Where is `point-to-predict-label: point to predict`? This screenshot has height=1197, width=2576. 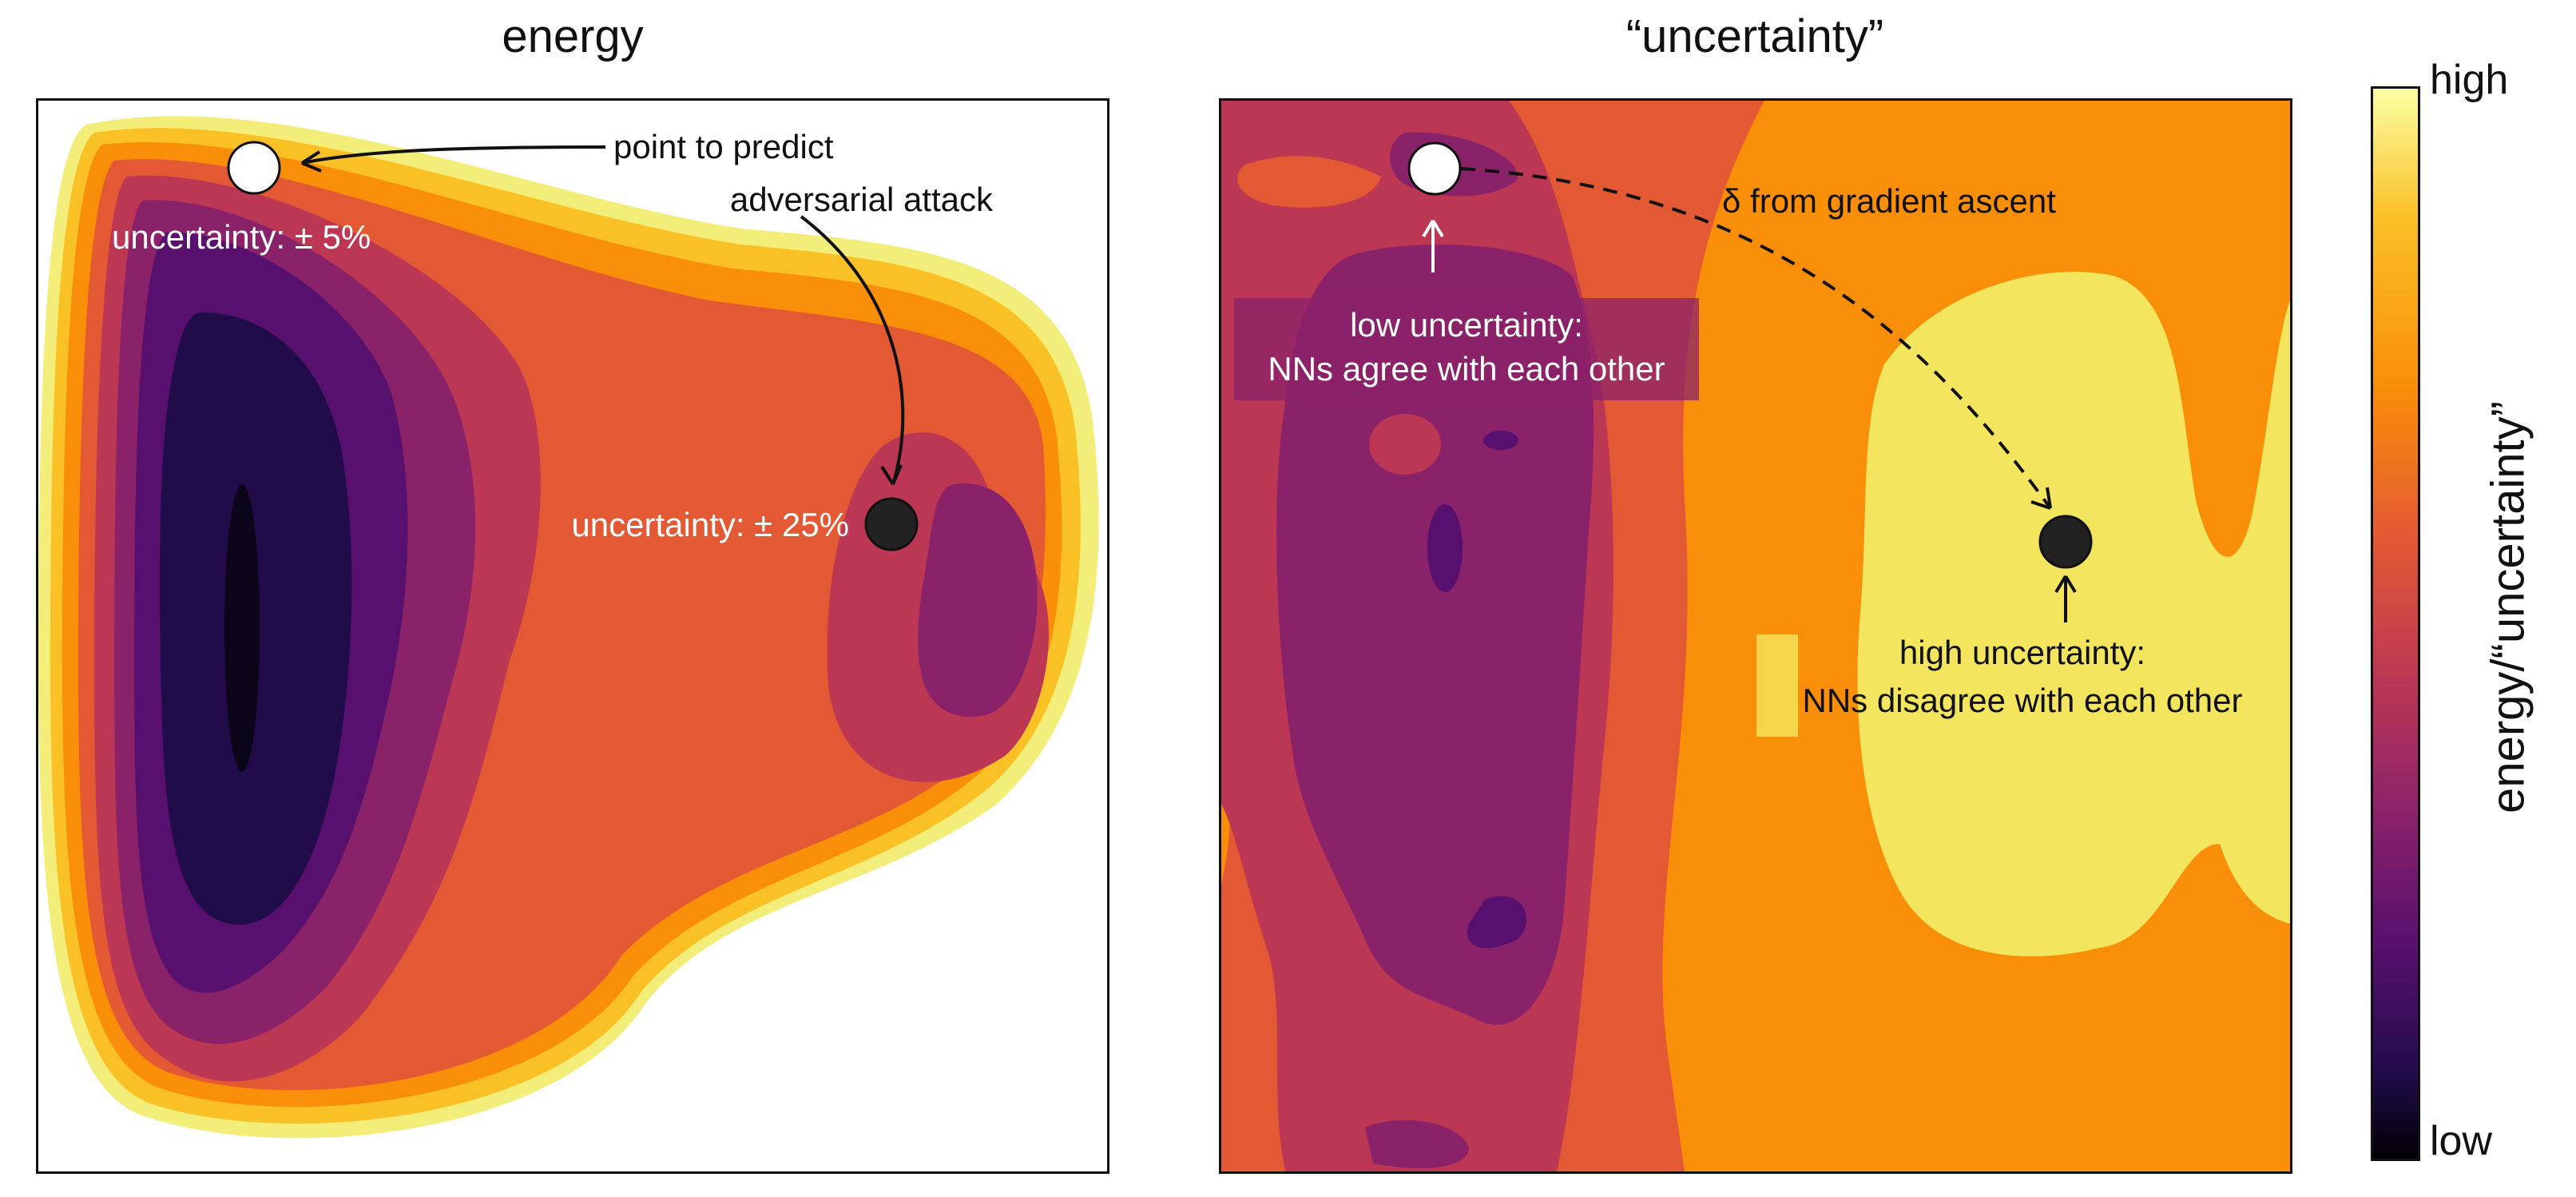 point-to-predict-label: point to predict is located at coordinates (724, 146).